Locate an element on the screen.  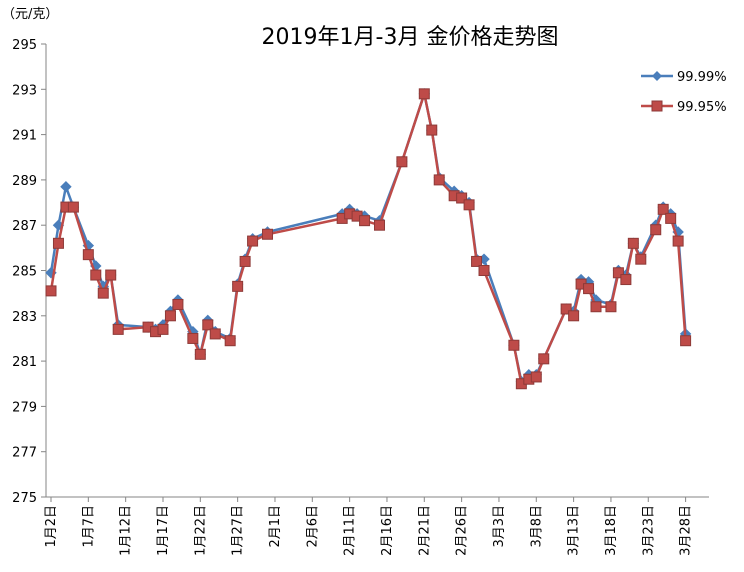
y-axis: 275 277 279 281 283 285 287 289 291 293 295 is located at coordinates (29, 272).